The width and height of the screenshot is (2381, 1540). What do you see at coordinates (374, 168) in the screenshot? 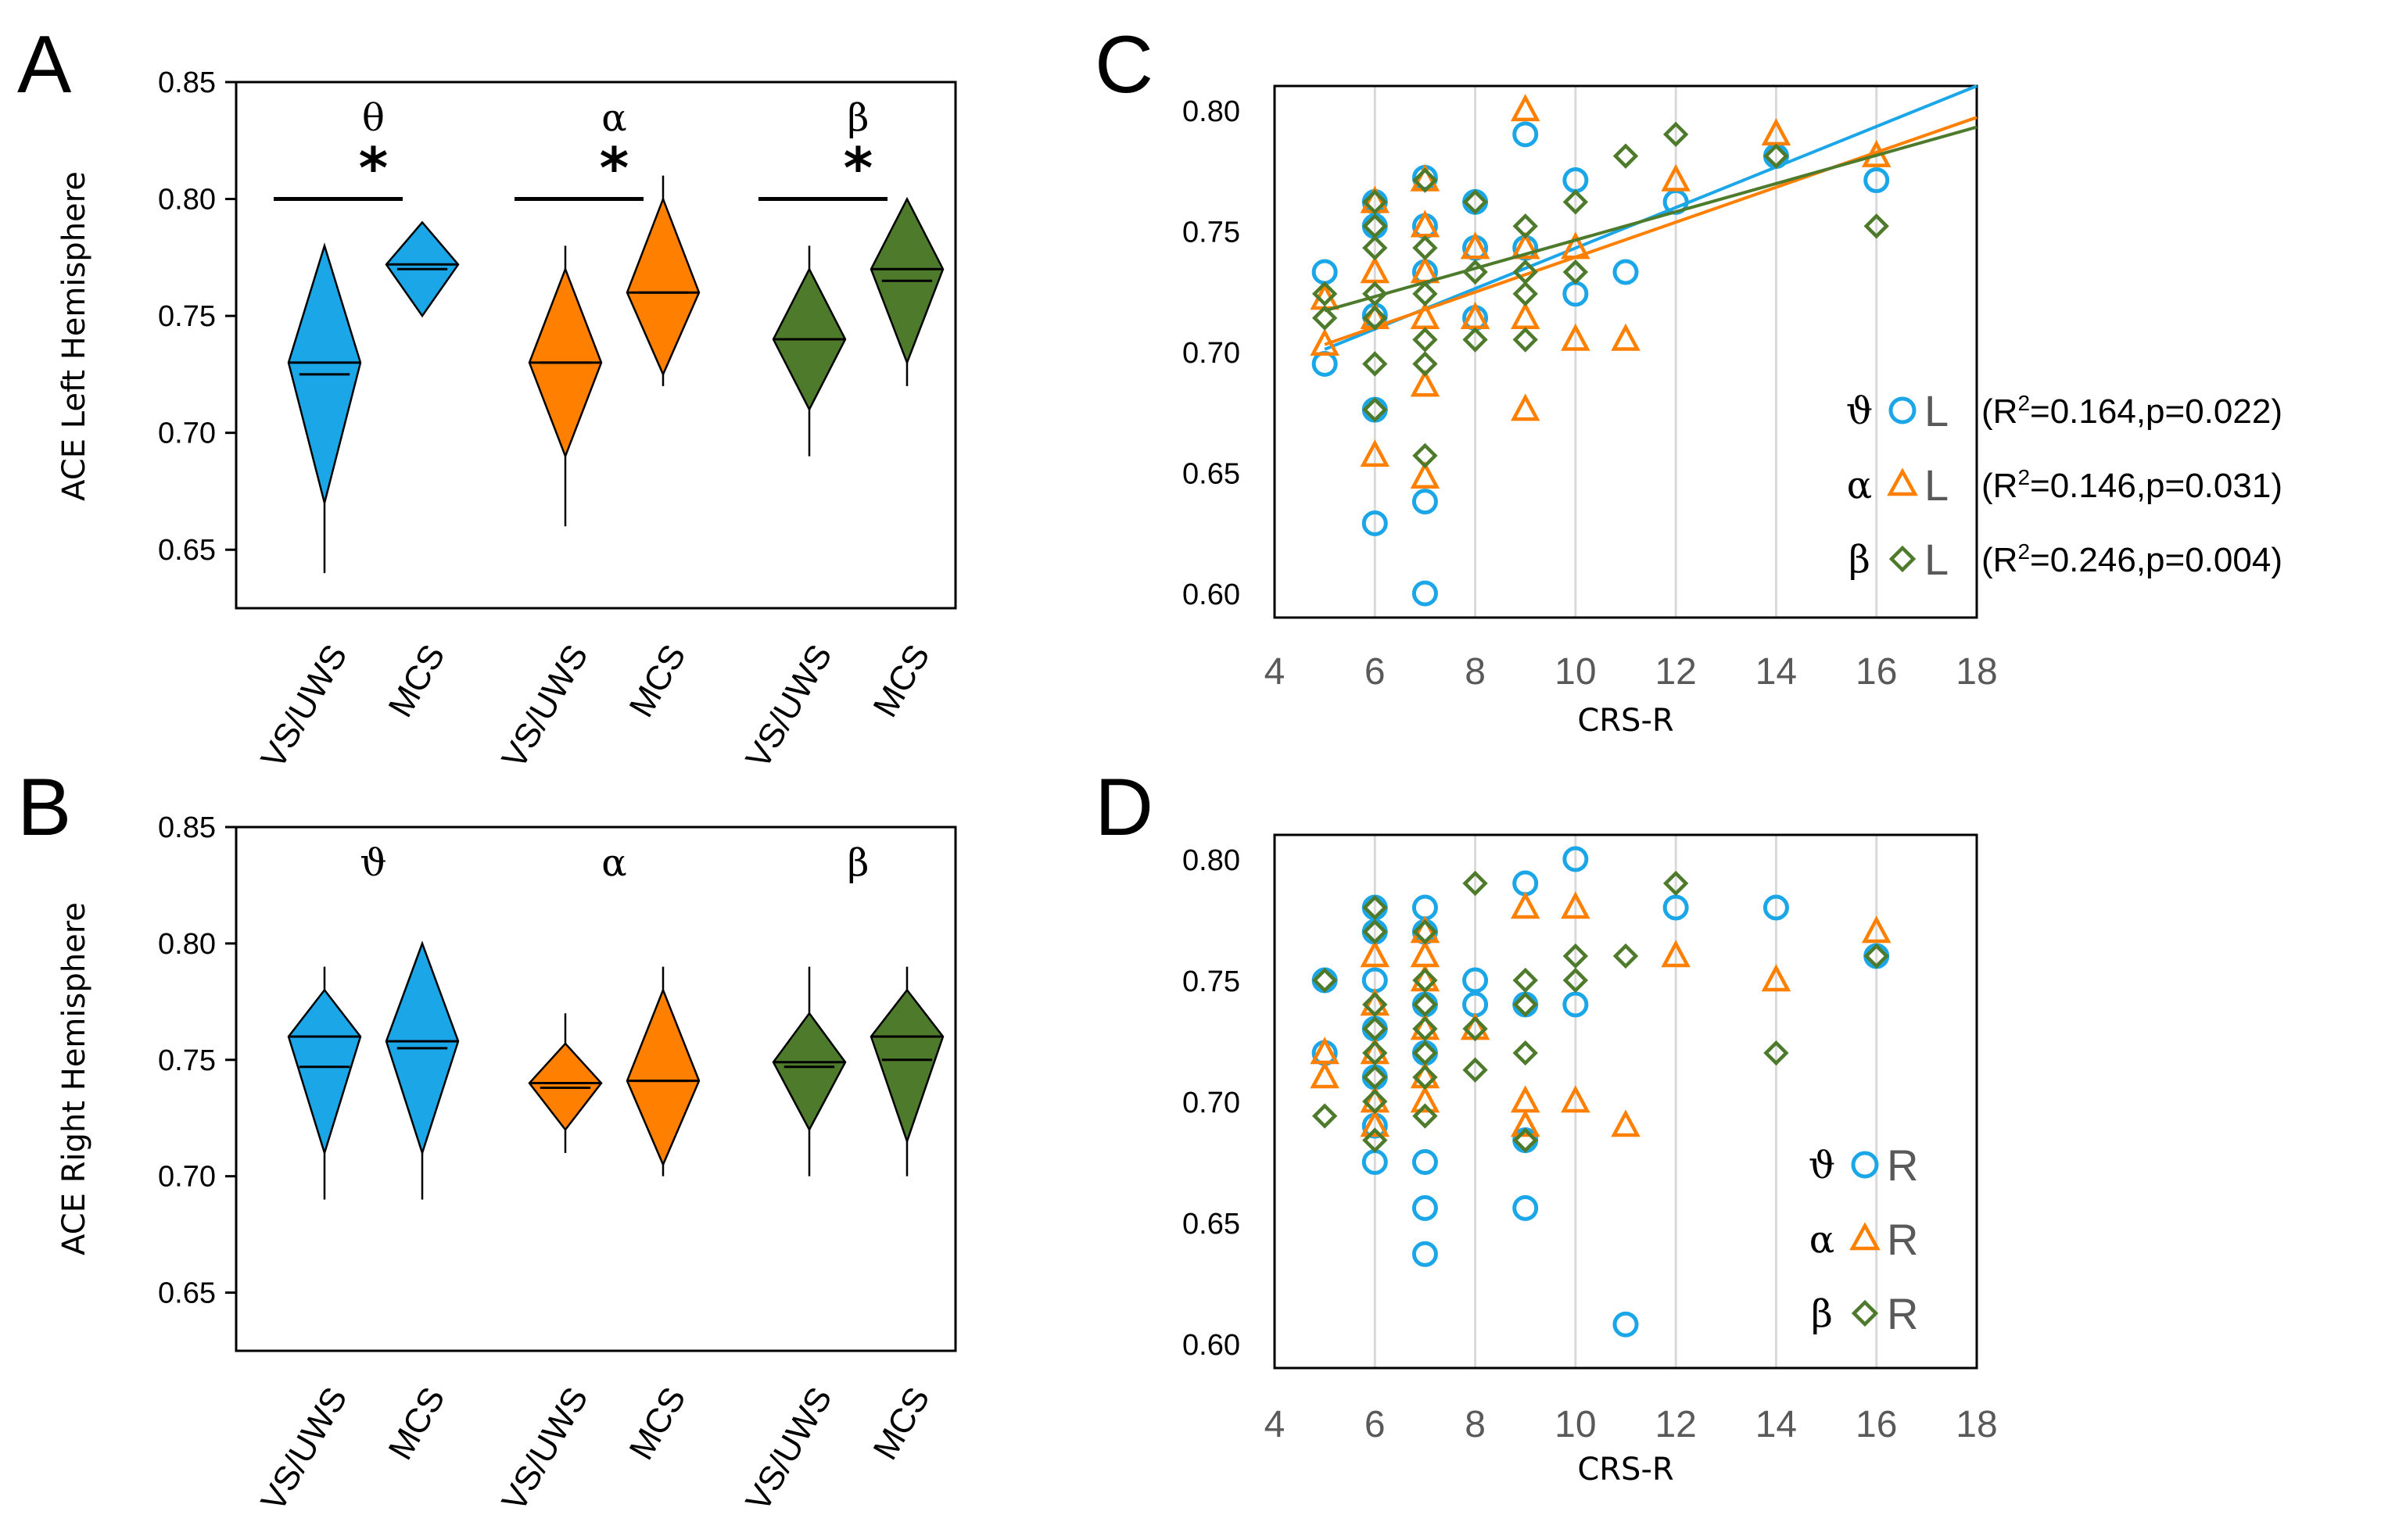
I see `significance-star: *` at bounding box center [374, 168].